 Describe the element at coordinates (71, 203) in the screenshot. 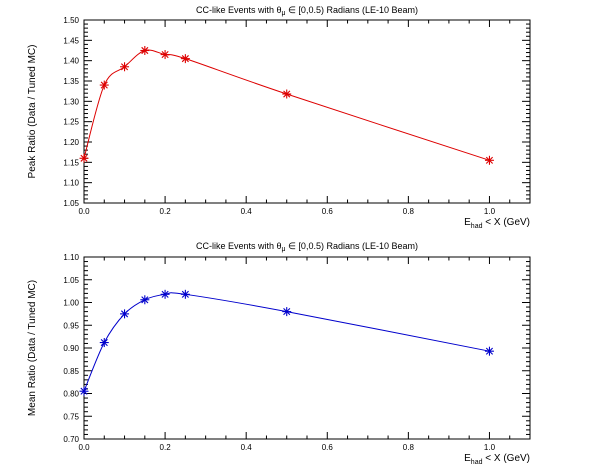

I see `chart0-ytick-label: 1.05` at that location.